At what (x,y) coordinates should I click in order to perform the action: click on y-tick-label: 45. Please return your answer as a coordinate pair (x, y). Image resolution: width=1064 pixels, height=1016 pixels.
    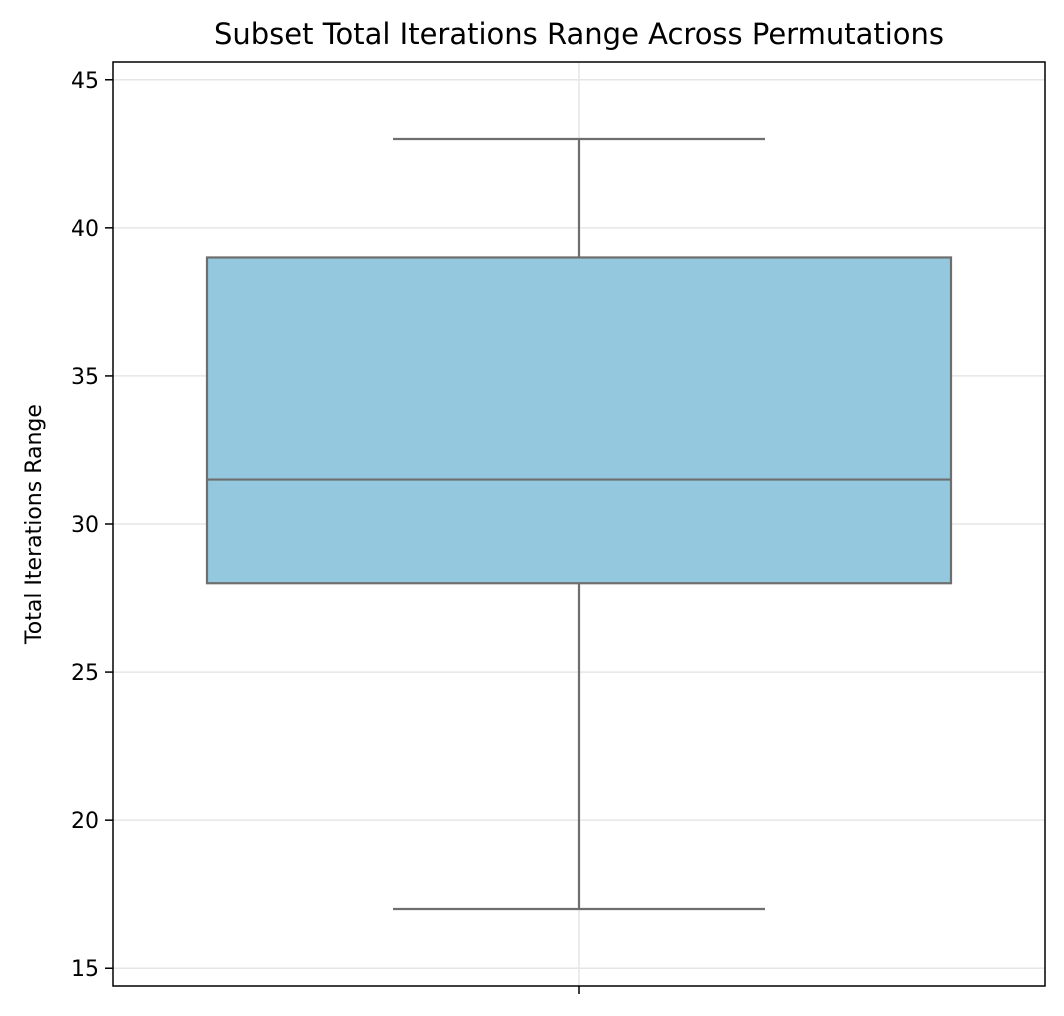
    Looking at the image, I should click on (85, 81).